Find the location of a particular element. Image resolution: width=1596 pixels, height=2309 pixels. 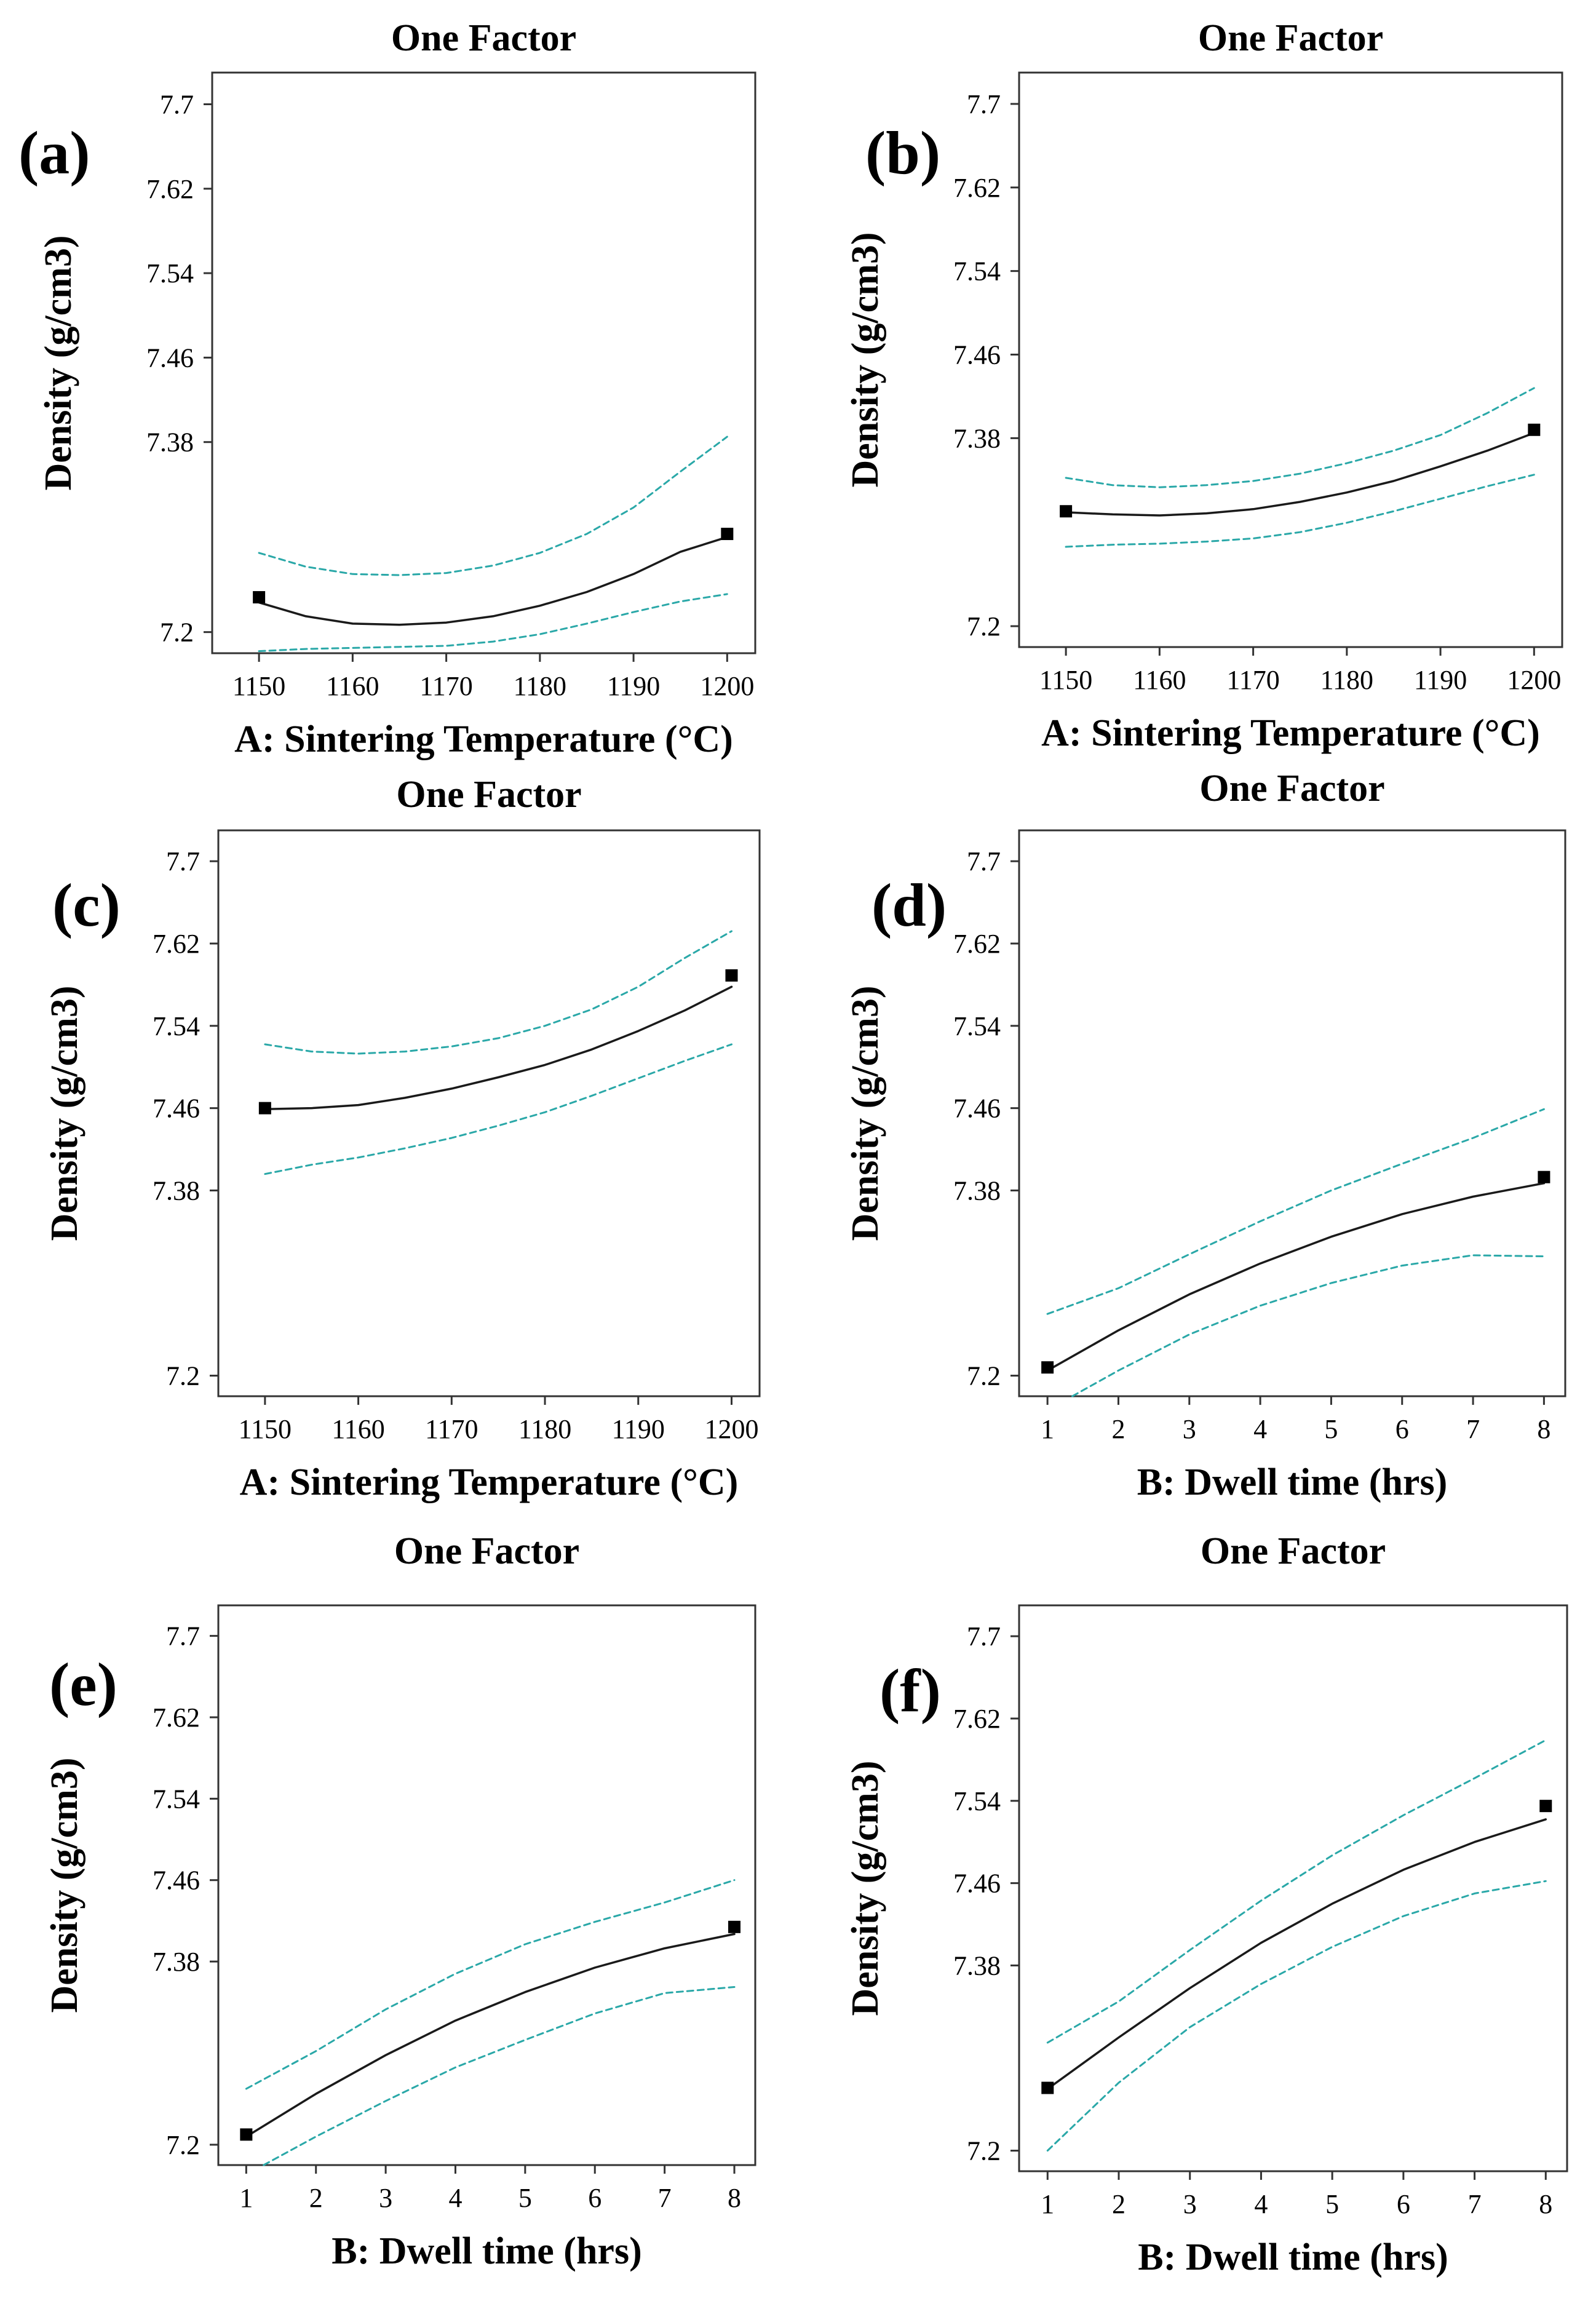

panel-label: (c) is located at coordinates (87, 905).